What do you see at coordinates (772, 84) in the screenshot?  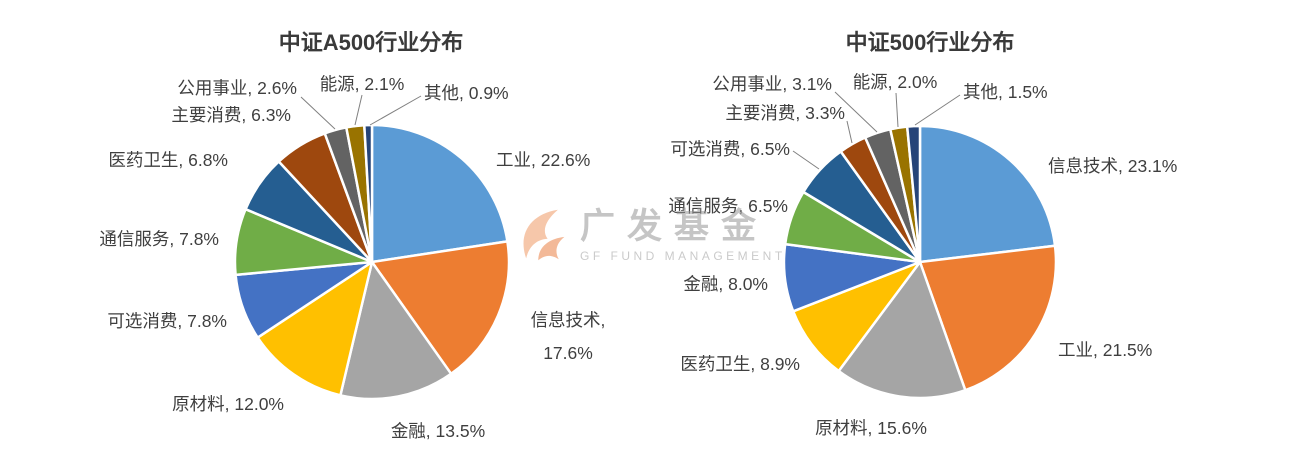 I see `slice-label: 公用事业, 3.1%` at bounding box center [772, 84].